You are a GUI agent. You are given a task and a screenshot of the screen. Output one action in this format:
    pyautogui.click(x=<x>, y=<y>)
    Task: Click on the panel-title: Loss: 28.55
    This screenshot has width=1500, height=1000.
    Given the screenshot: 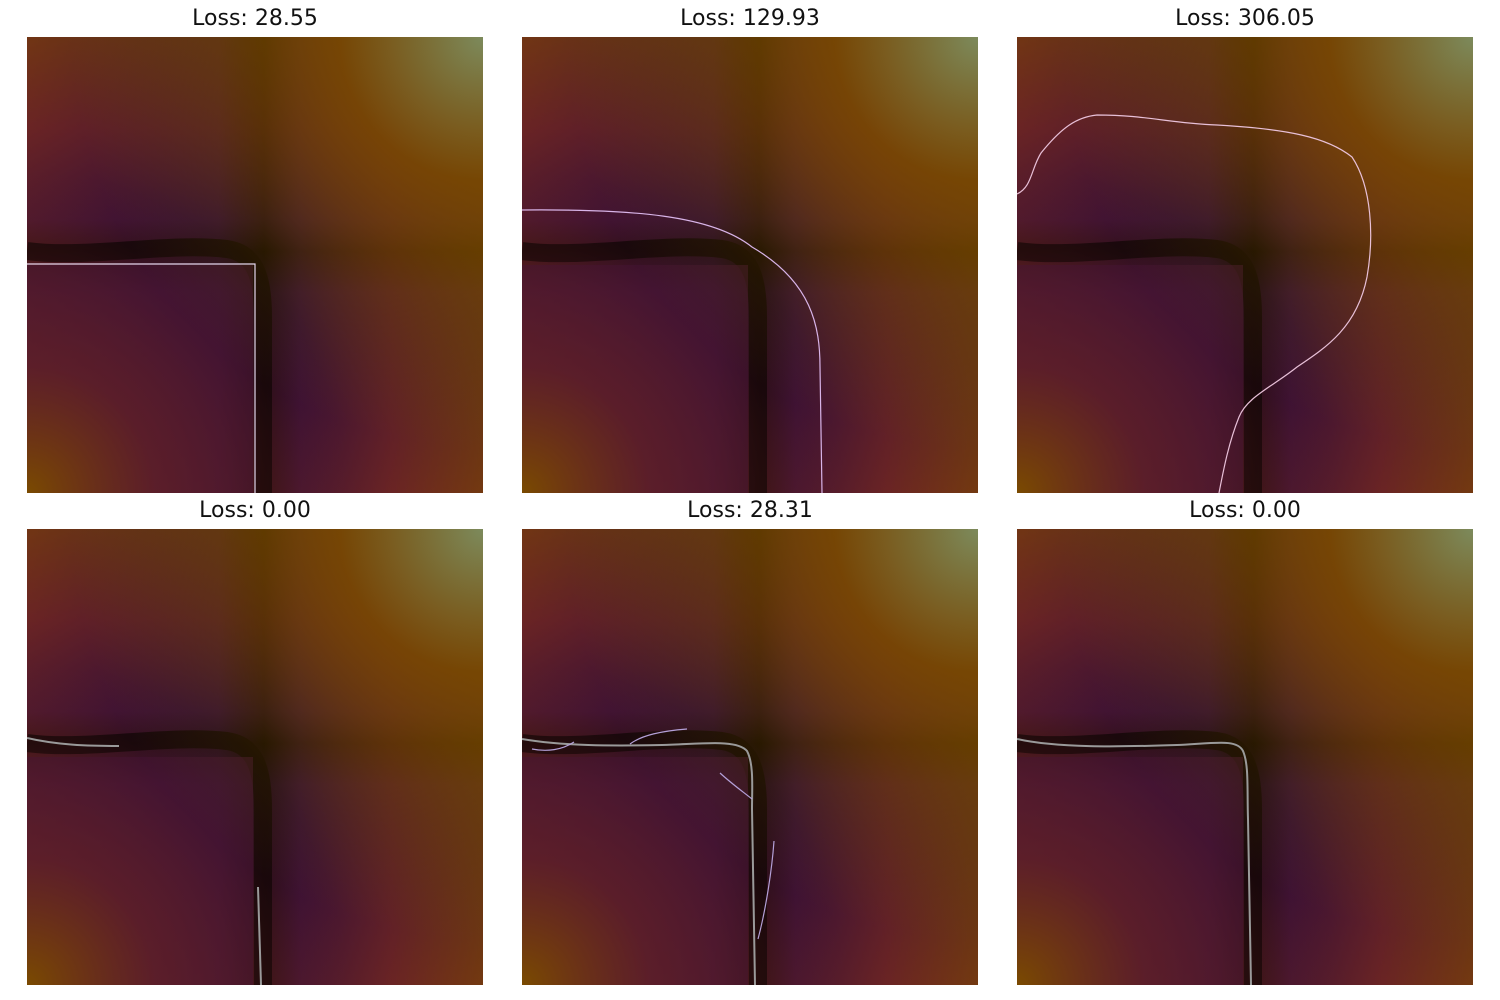 What is the action you would take?
    pyautogui.click(x=255, y=18)
    